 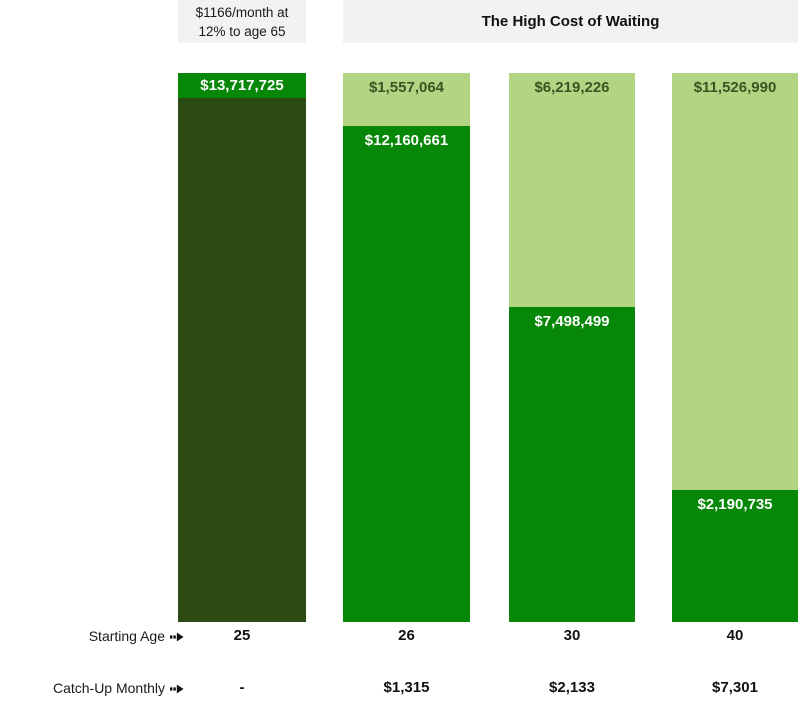 What do you see at coordinates (242, 12) in the screenshot?
I see `annotation-line1: $1166/month at` at bounding box center [242, 12].